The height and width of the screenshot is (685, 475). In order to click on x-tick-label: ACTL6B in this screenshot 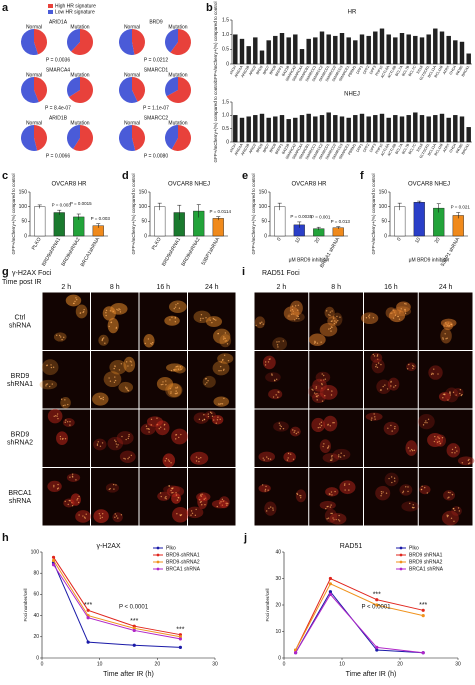, I will do `click(392, 149)`.